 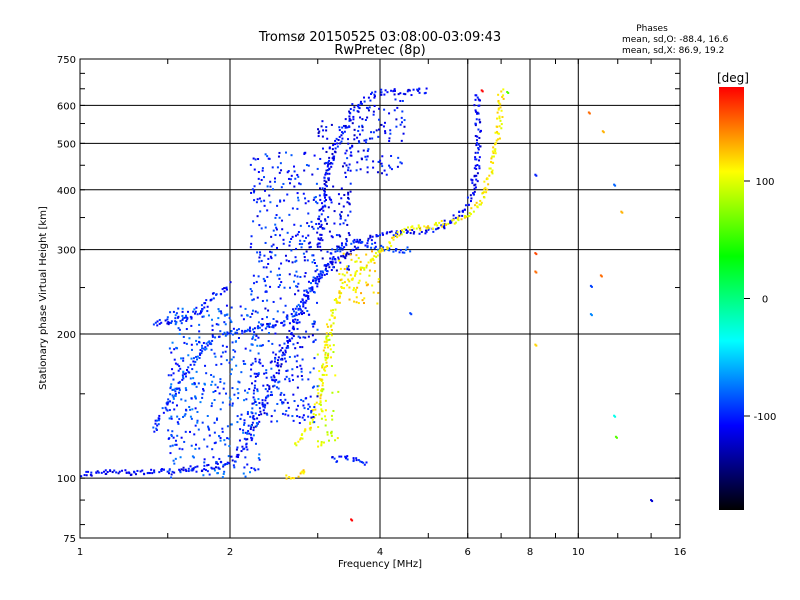 What do you see at coordinates (652, 29) in the screenshot?
I see `stats-heading: Phases` at bounding box center [652, 29].